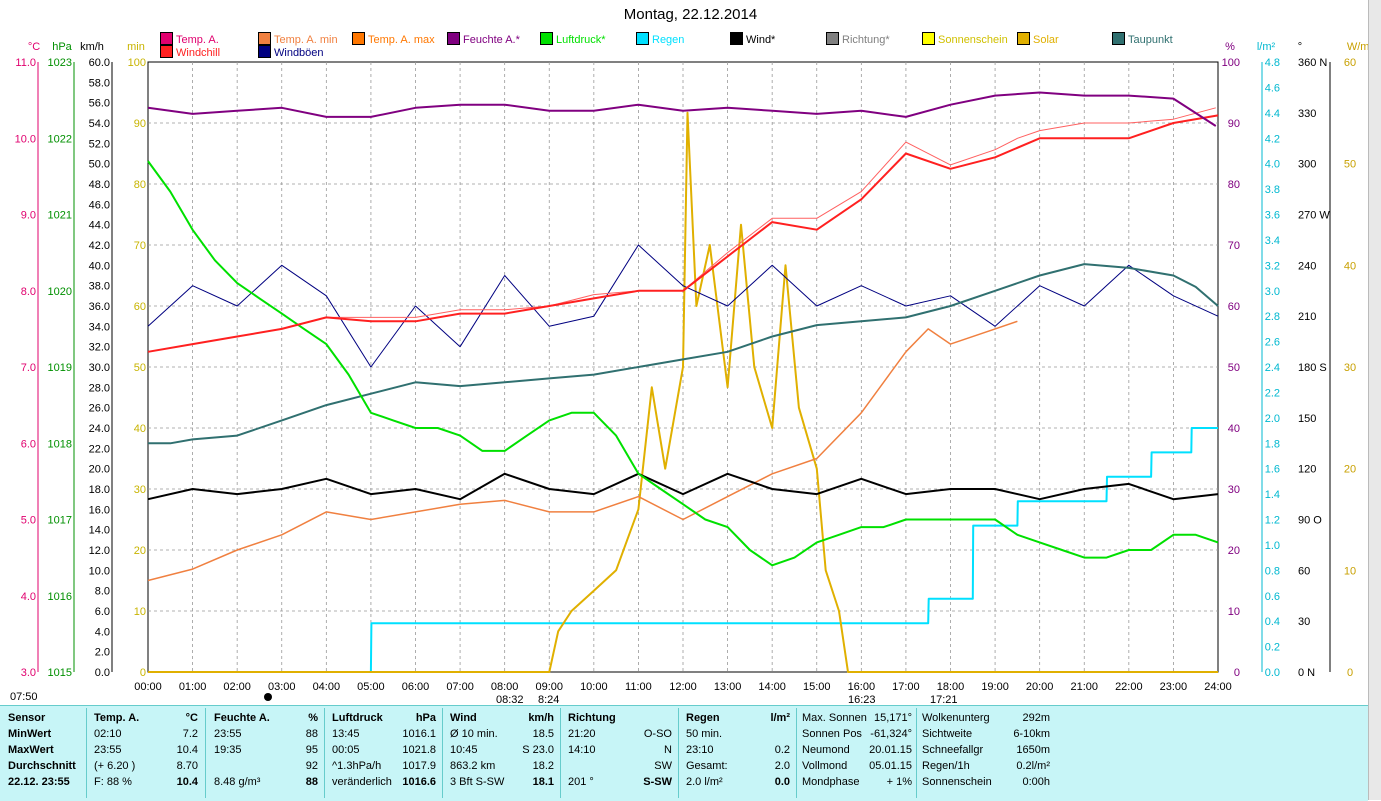  Describe the element at coordinates (140, 246) in the screenshot. I see `sunshine-axis-tick: 70` at that location.